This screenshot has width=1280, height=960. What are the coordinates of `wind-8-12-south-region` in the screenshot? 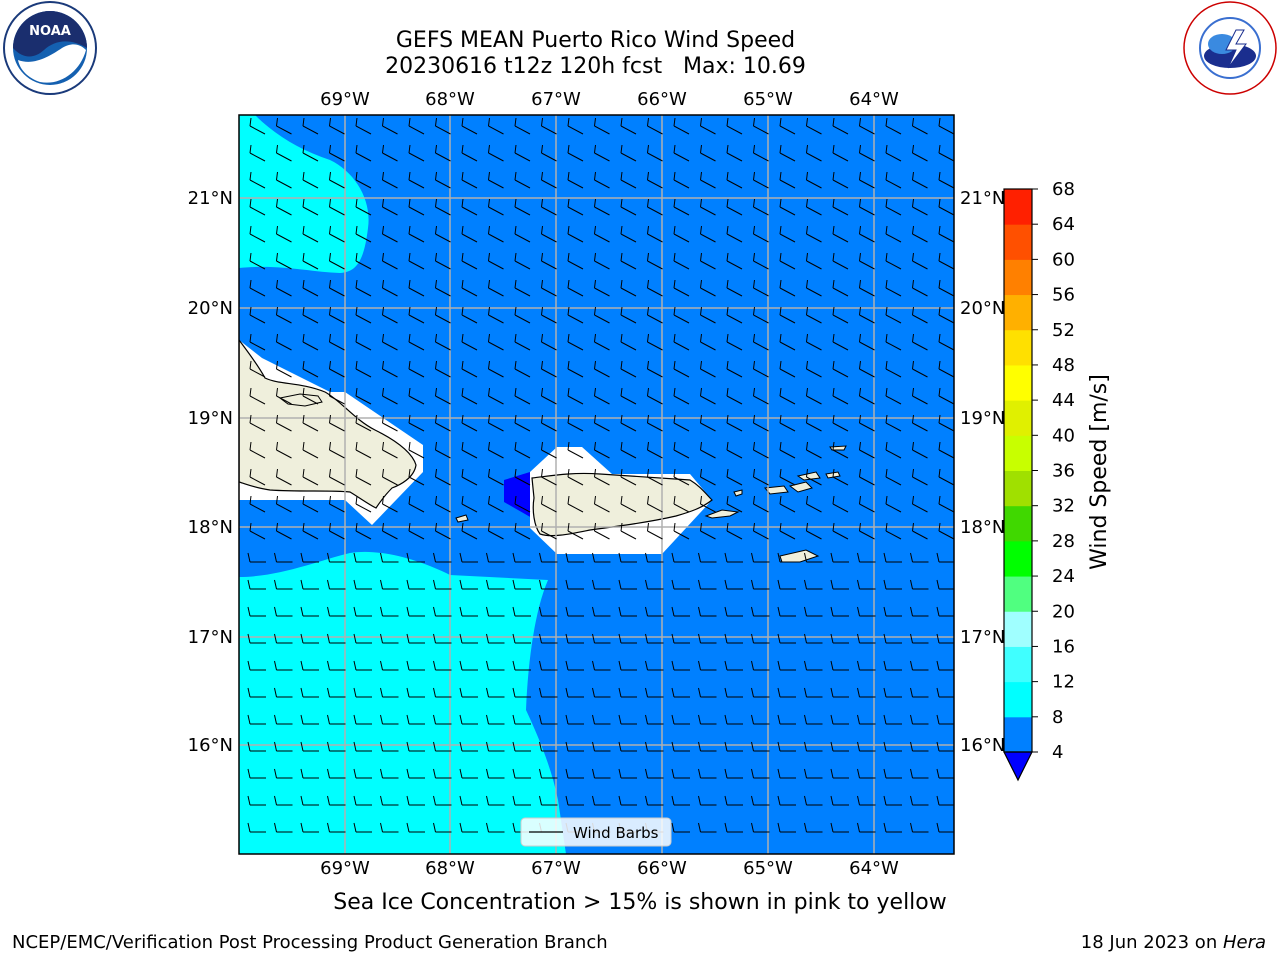 It's located at (402, 702).